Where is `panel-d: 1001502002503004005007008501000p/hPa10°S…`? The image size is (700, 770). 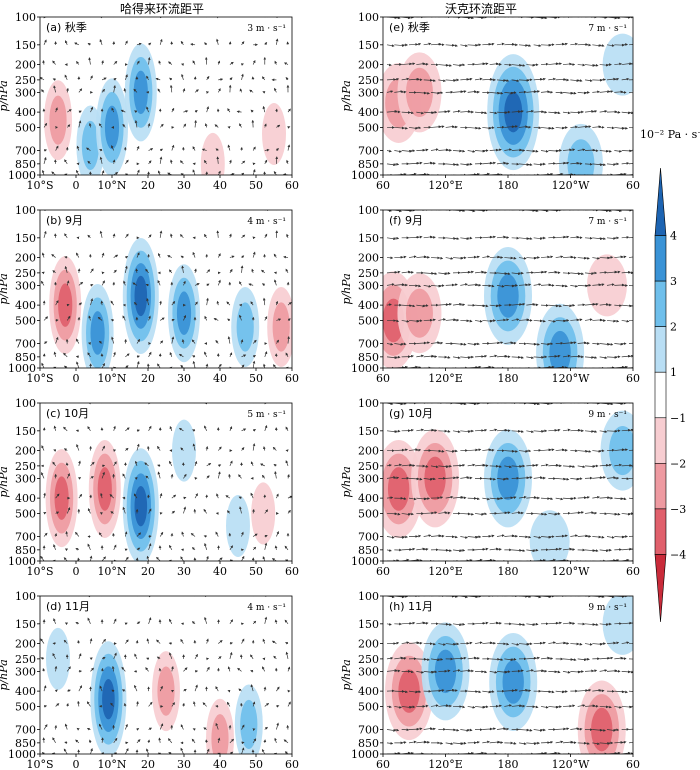
panel-d: 1001502002503004005007008501000p/hPa10°S… is located at coordinates (149, 680).